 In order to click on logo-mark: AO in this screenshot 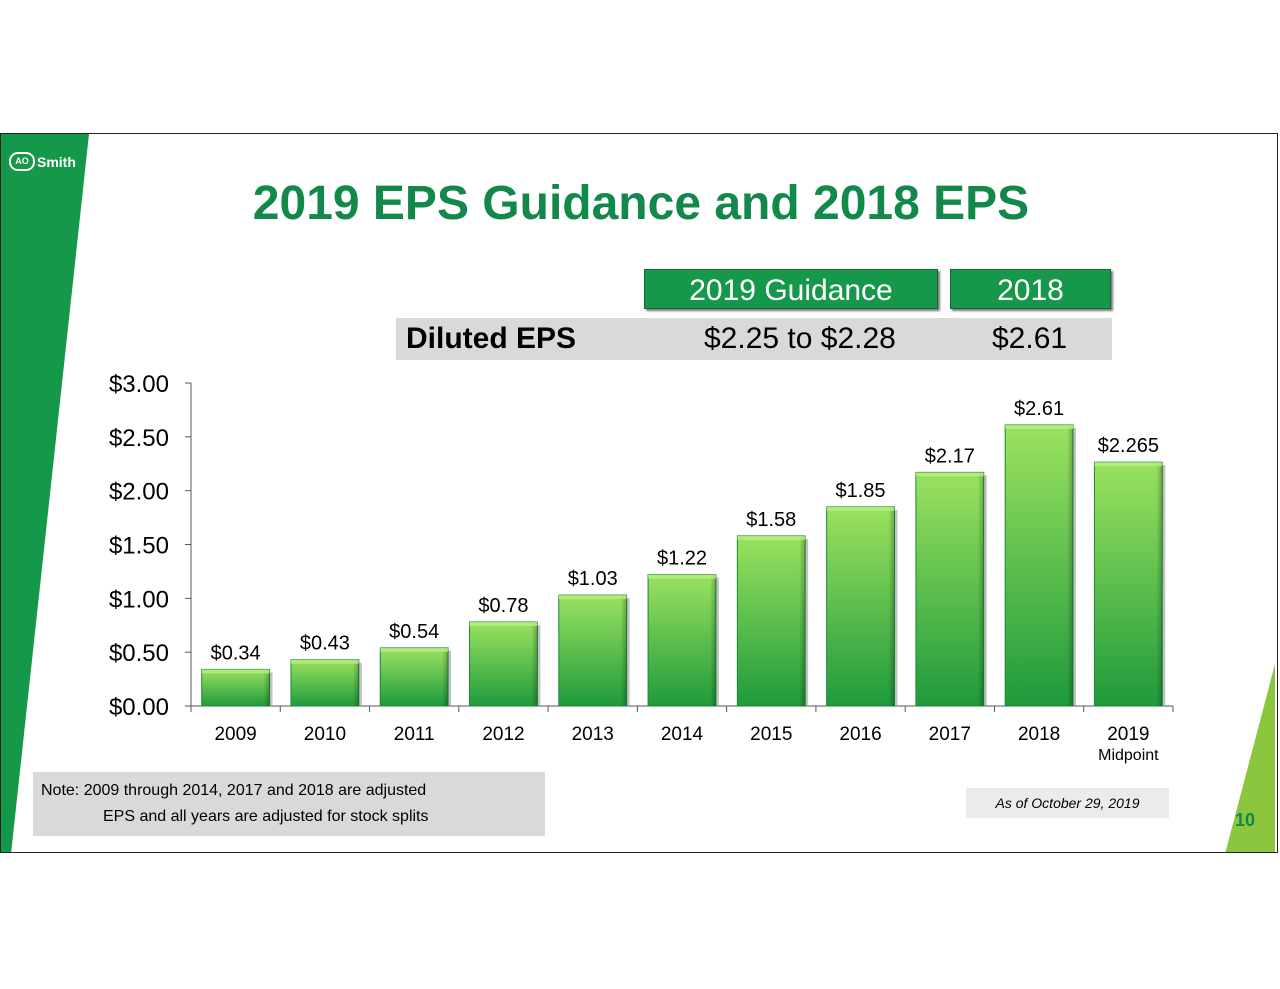, I will do `click(22, 161)`.